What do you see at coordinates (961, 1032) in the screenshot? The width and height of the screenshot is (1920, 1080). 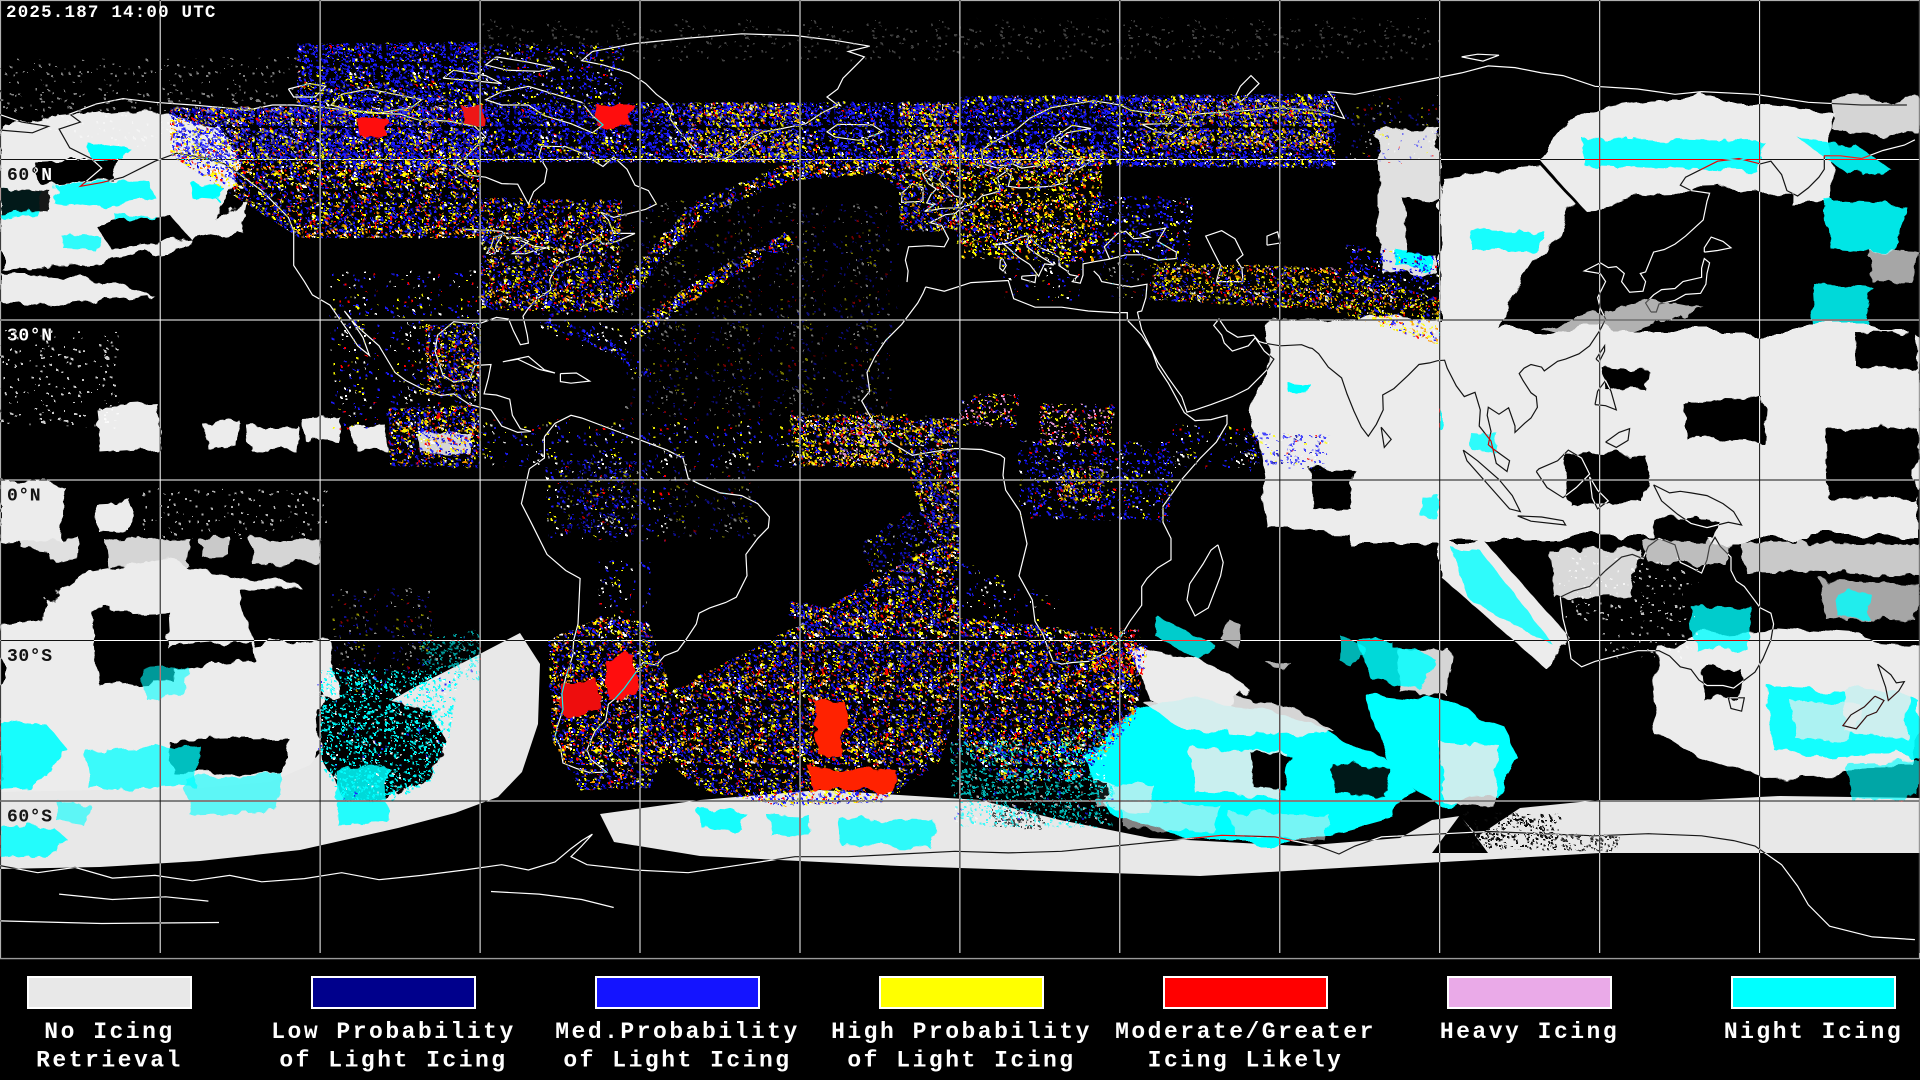 I see `svg-text: High Probability` at bounding box center [961, 1032].